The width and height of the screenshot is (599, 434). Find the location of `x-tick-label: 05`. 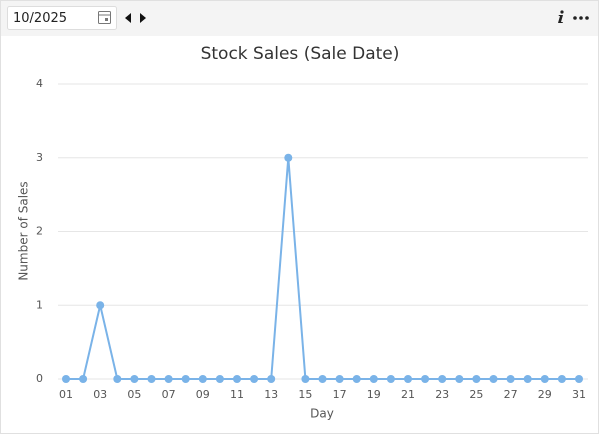

x-tick-label: 05 is located at coordinates (134, 394).